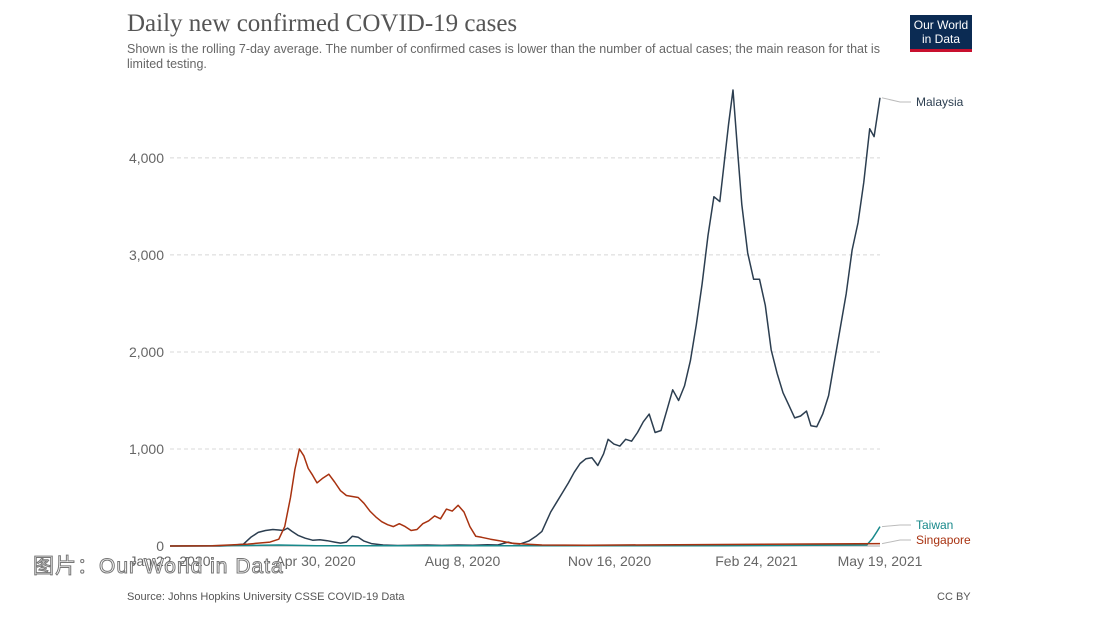  What do you see at coordinates (146, 449) in the screenshot?
I see `y-tick-label: 1,000` at bounding box center [146, 449].